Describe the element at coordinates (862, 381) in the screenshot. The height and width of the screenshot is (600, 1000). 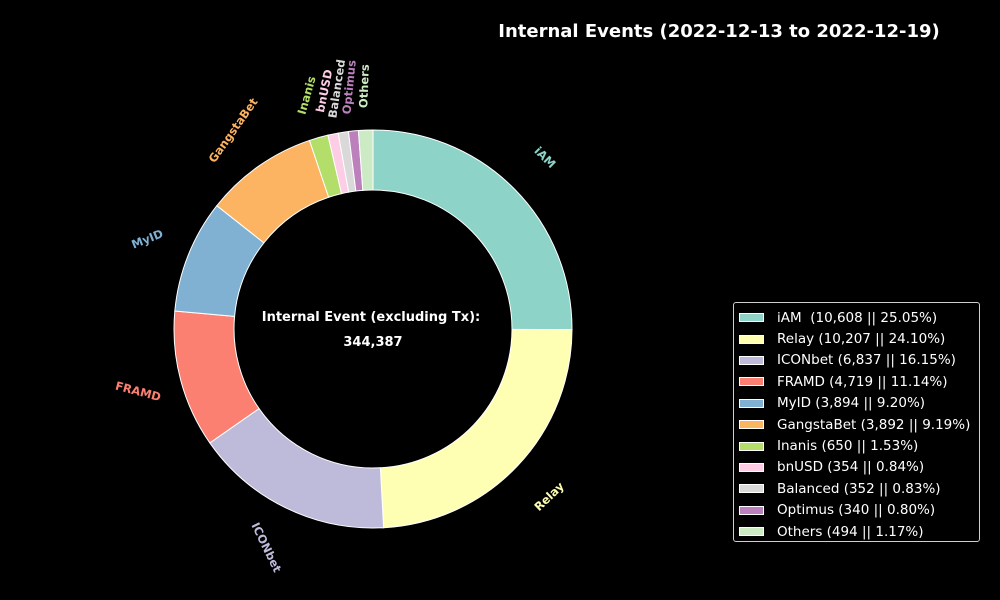
I see `legend-label: FRAMD (4,719 || 11.14%)` at that location.